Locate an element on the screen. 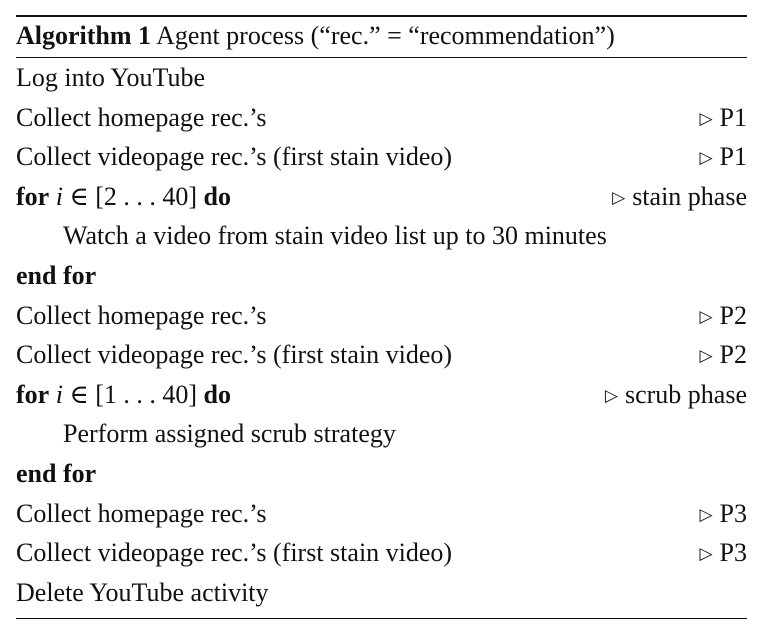 The height and width of the screenshot is (632, 776). algorithm-line-14: Delete YouTube activity is located at coordinates (381, 593).